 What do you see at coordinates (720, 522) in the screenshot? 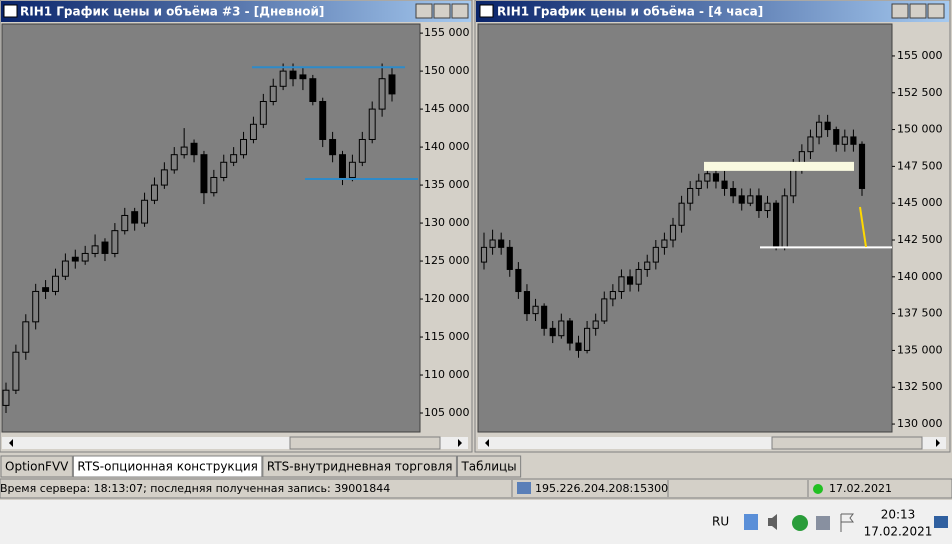
I see `language-indicator: RU` at bounding box center [720, 522].